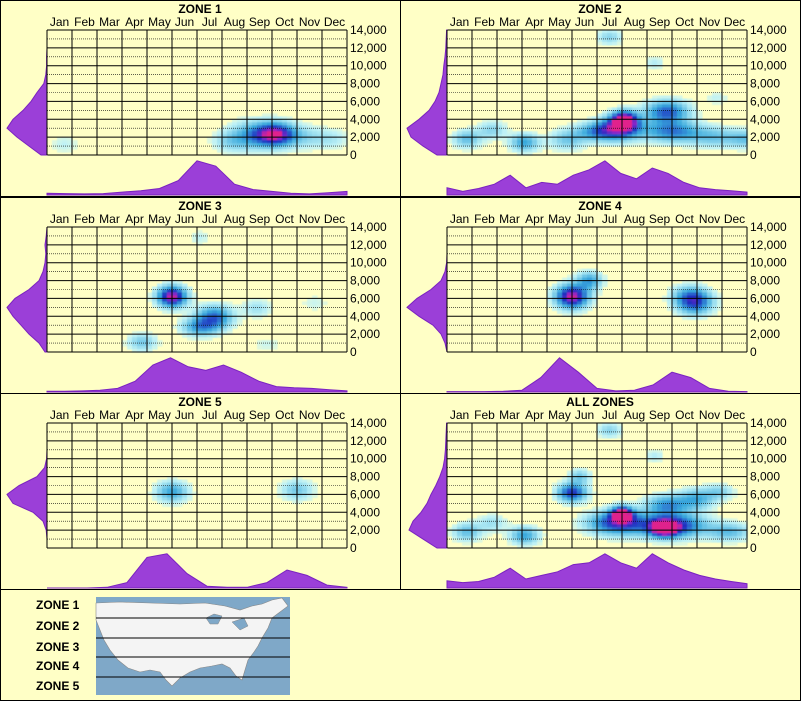  Describe the element at coordinates (635, 294) in the screenshot. I see `heatmap-cells` at that location.